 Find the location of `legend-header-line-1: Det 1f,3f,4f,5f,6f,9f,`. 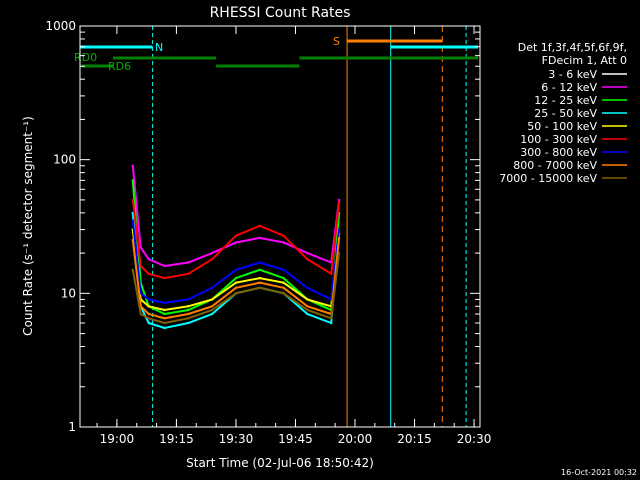

legend-header-line-1: Det 1f,3f,4f,5f,6f,9f, is located at coordinates (572, 47).